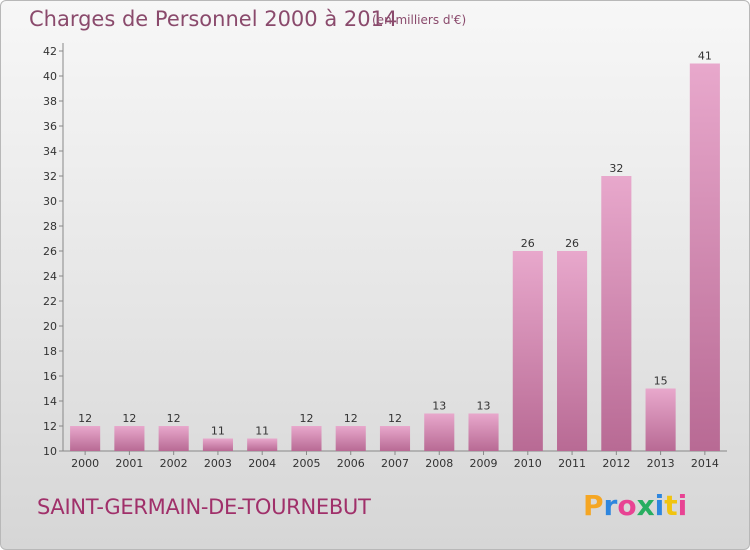 The height and width of the screenshot is (550, 750). Describe the element at coordinates (50, 151) in the screenshot. I see `y-tick-label: 34` at that location.